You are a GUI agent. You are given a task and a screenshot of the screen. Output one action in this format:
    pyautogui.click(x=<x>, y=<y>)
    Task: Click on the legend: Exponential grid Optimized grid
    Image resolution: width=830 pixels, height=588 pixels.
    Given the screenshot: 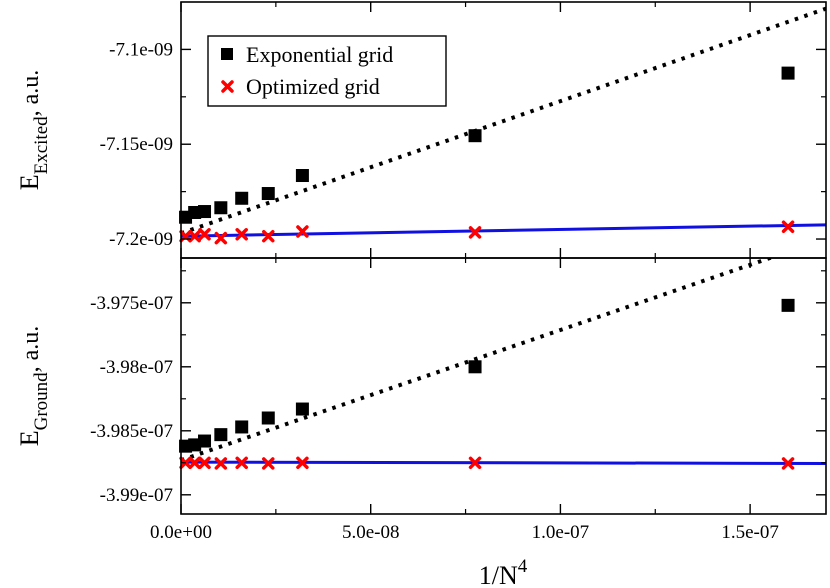 What is the action you would take?
    pyautogui.click(x=327, y=71)
    